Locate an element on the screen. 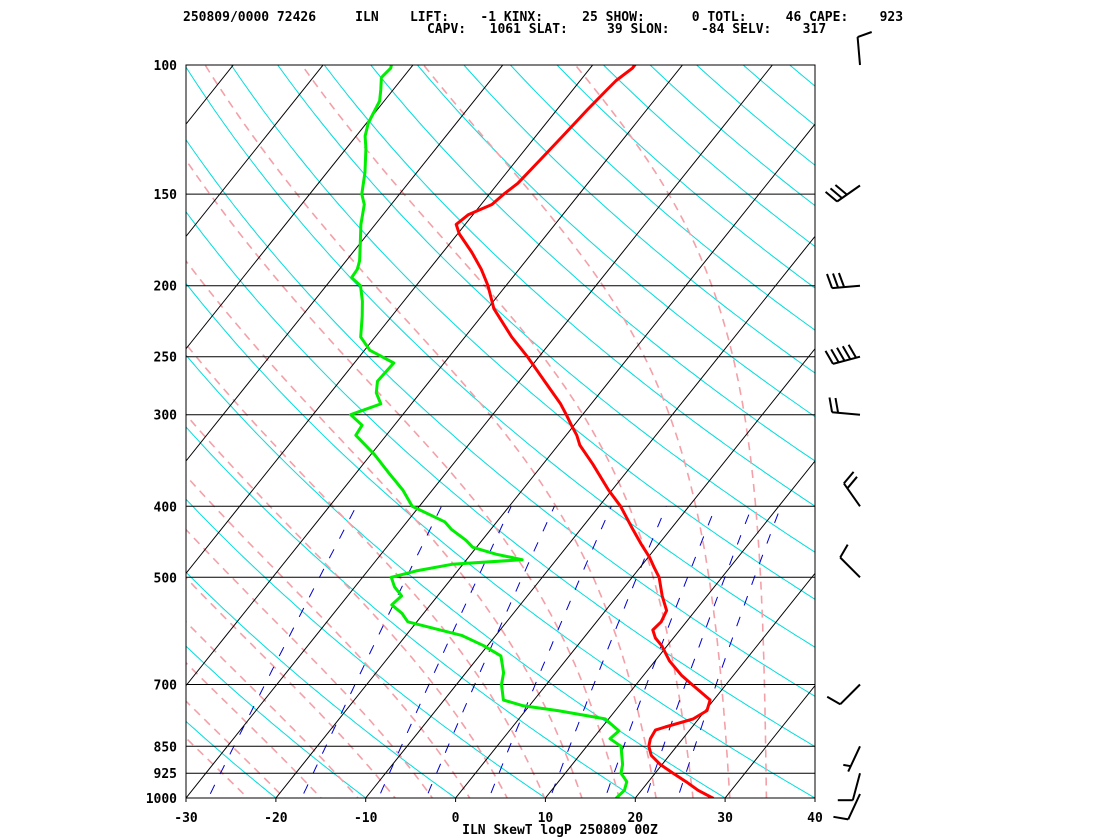 The width and height of the screenshot is (1120, 840). y-tick-label: 925 is located at coordinates (165, 774).